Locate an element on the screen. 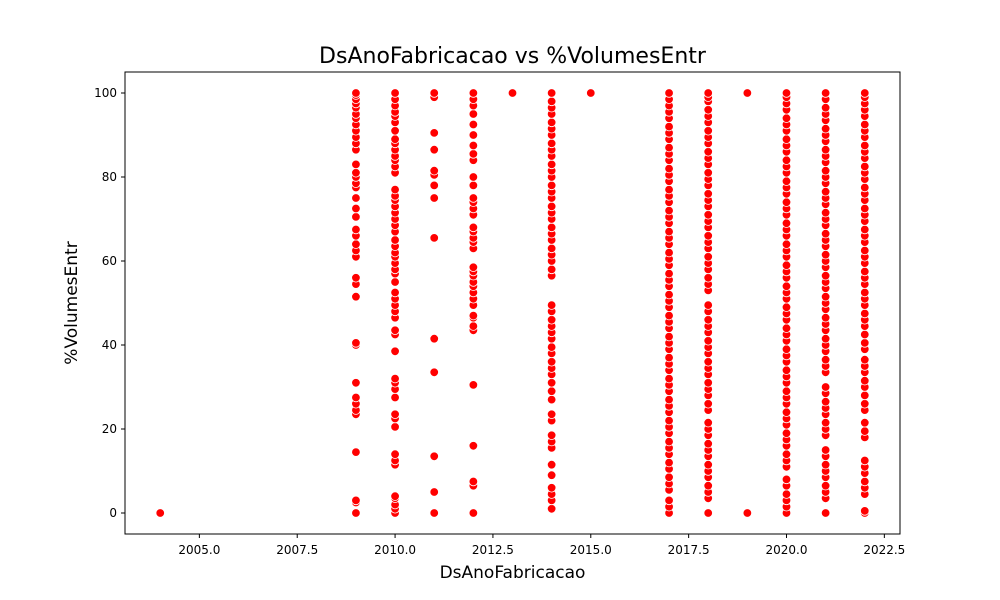 This screenshot has height=600, width=1000. x-tick-label: 2020.0 is located at coordinates (786, 550).